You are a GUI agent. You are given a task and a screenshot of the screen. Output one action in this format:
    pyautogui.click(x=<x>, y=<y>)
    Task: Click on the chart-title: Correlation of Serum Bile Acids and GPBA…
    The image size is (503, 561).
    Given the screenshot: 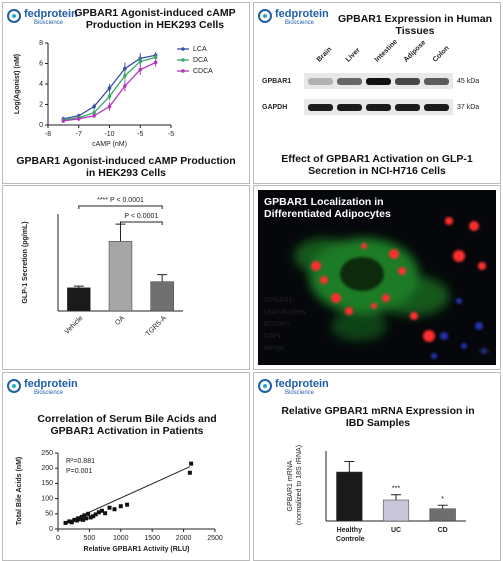 What is the action you would take?
    pyautogui.click(x=127, y=425)
    